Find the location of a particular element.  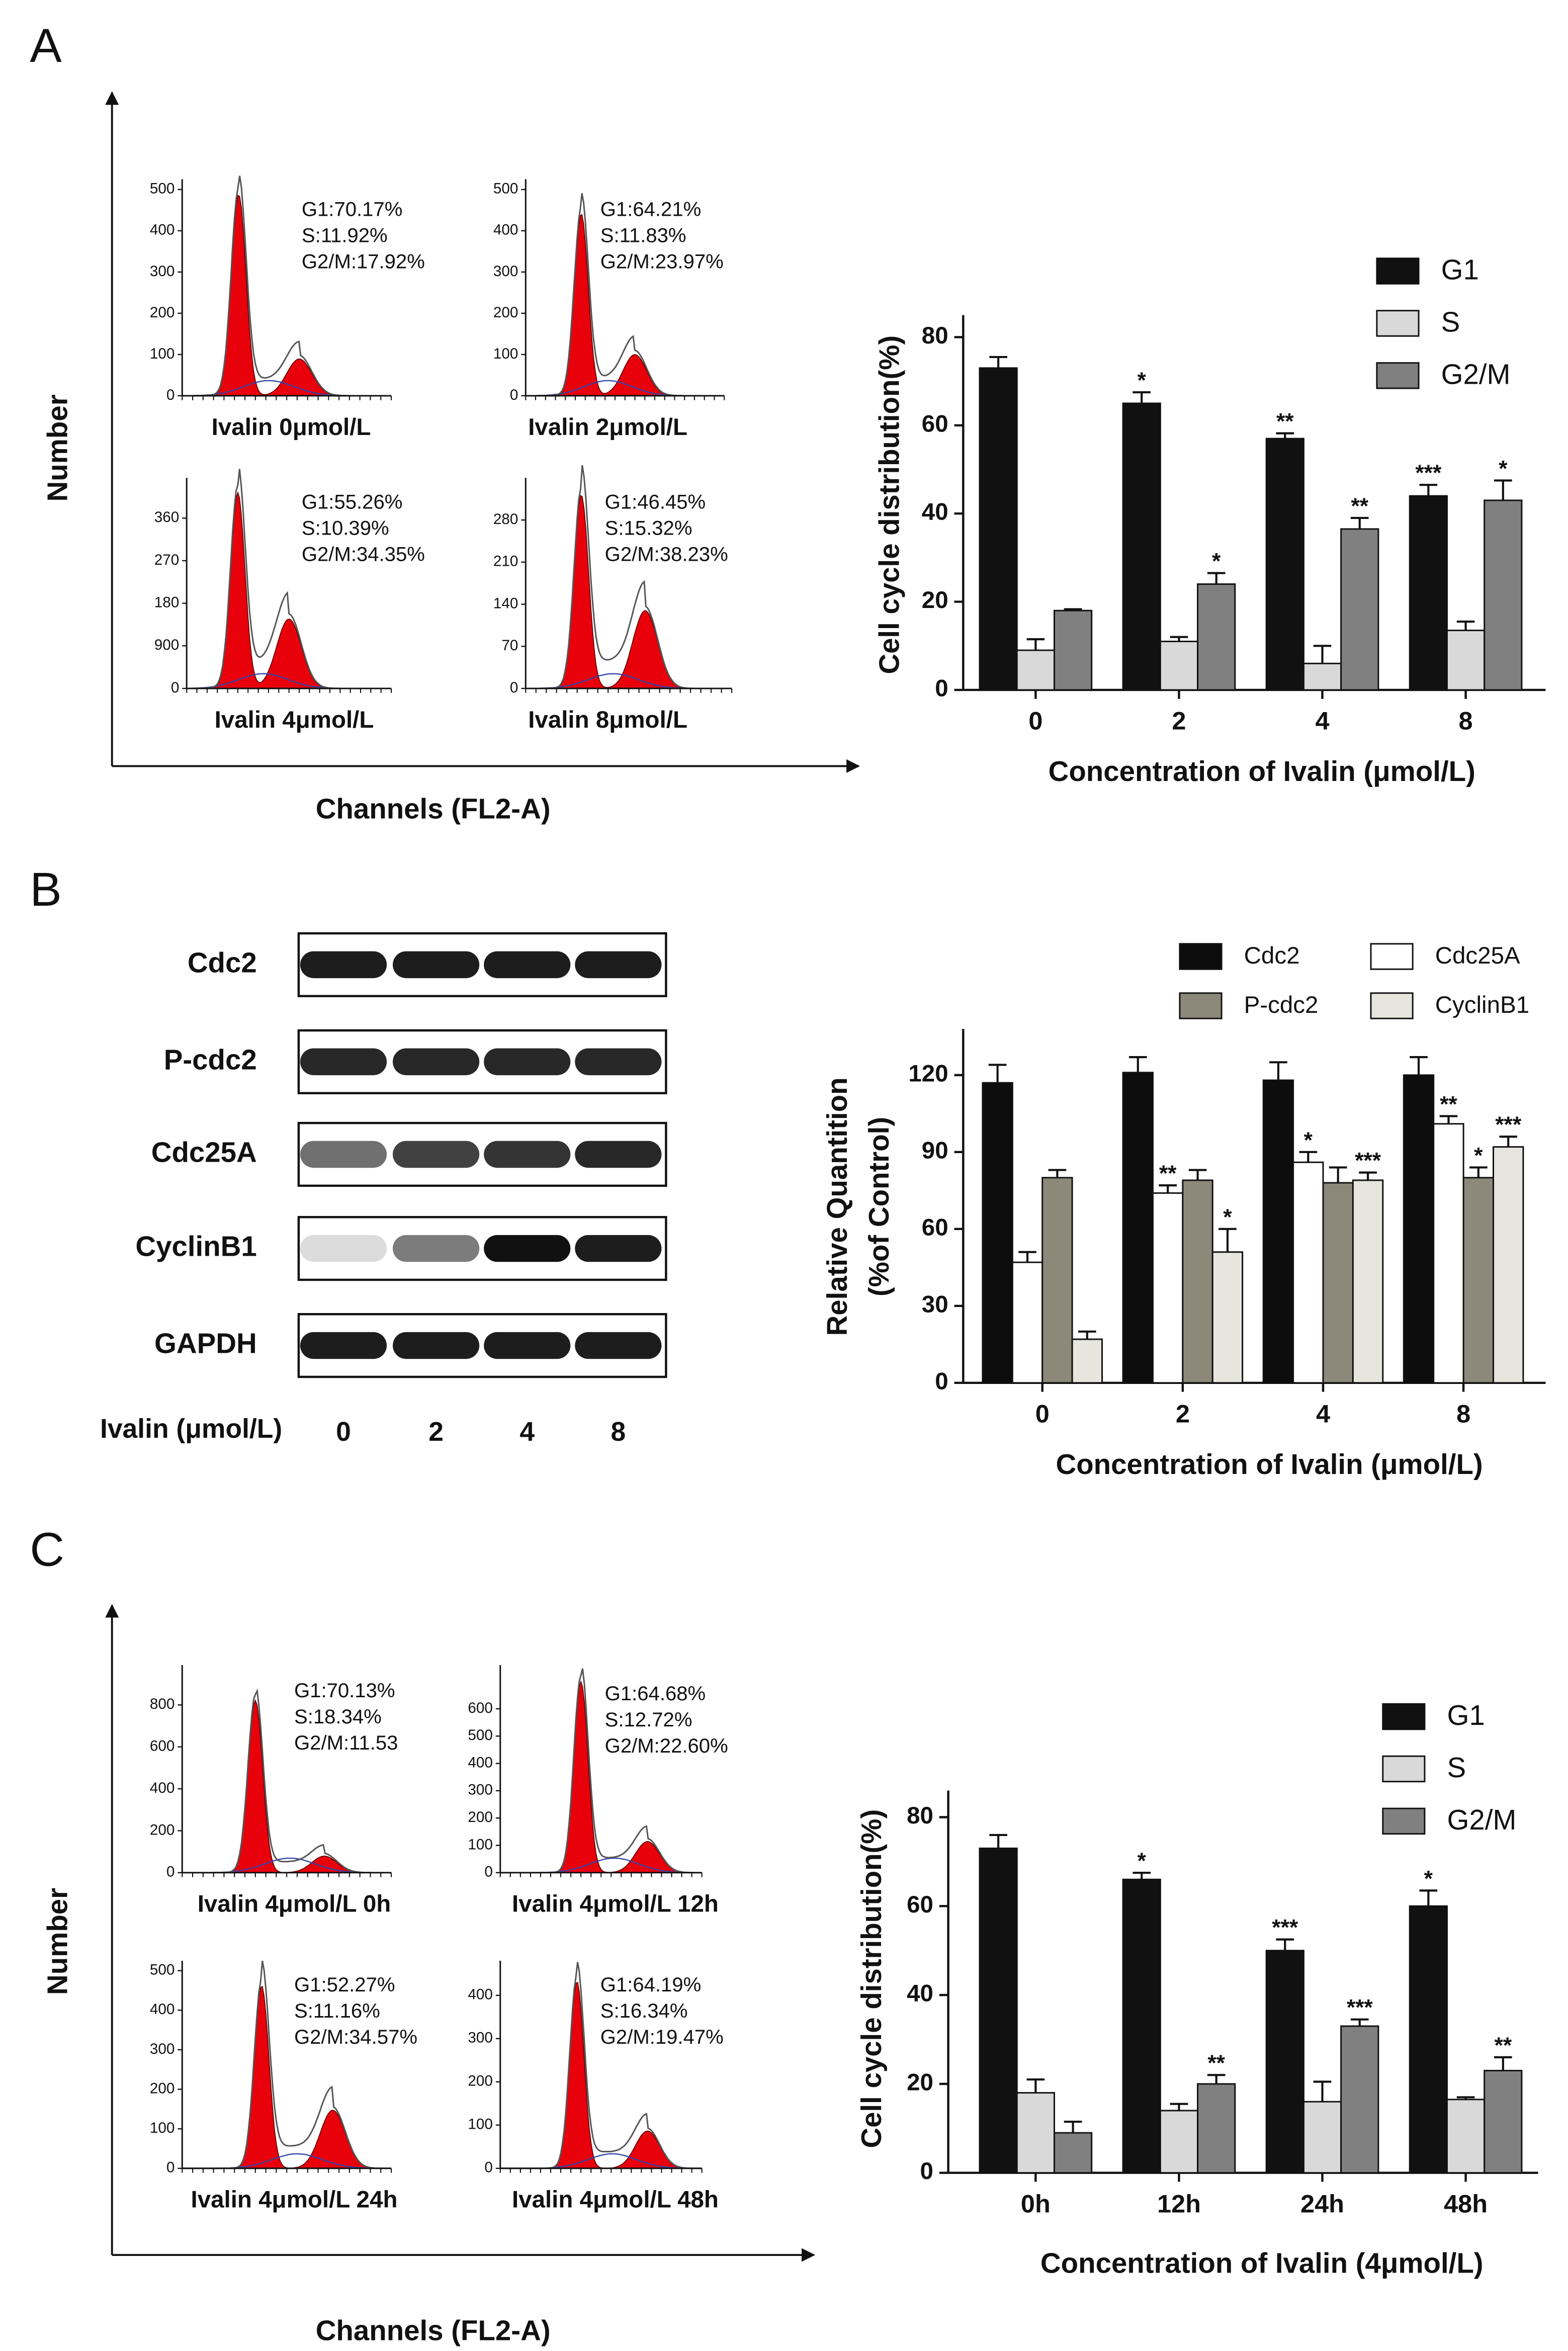

plot-caption: Ivalin 4μmol/L 48h is located at coordinates (615, 2200).